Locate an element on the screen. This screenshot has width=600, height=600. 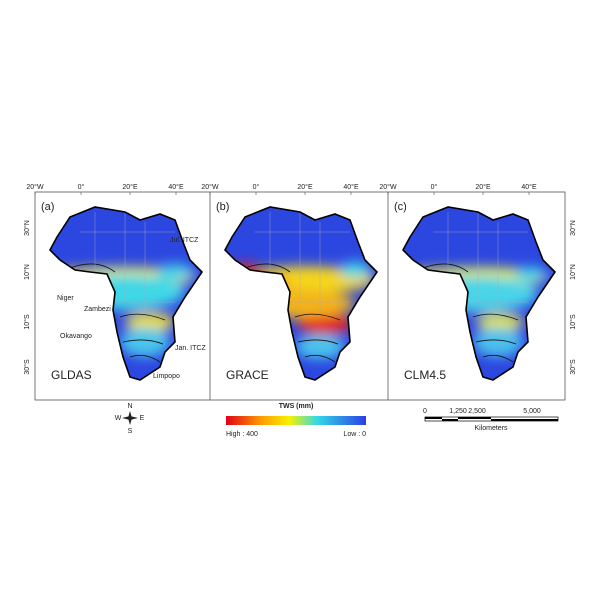
annotation: Zambezi is located at coordinates (97, 309).